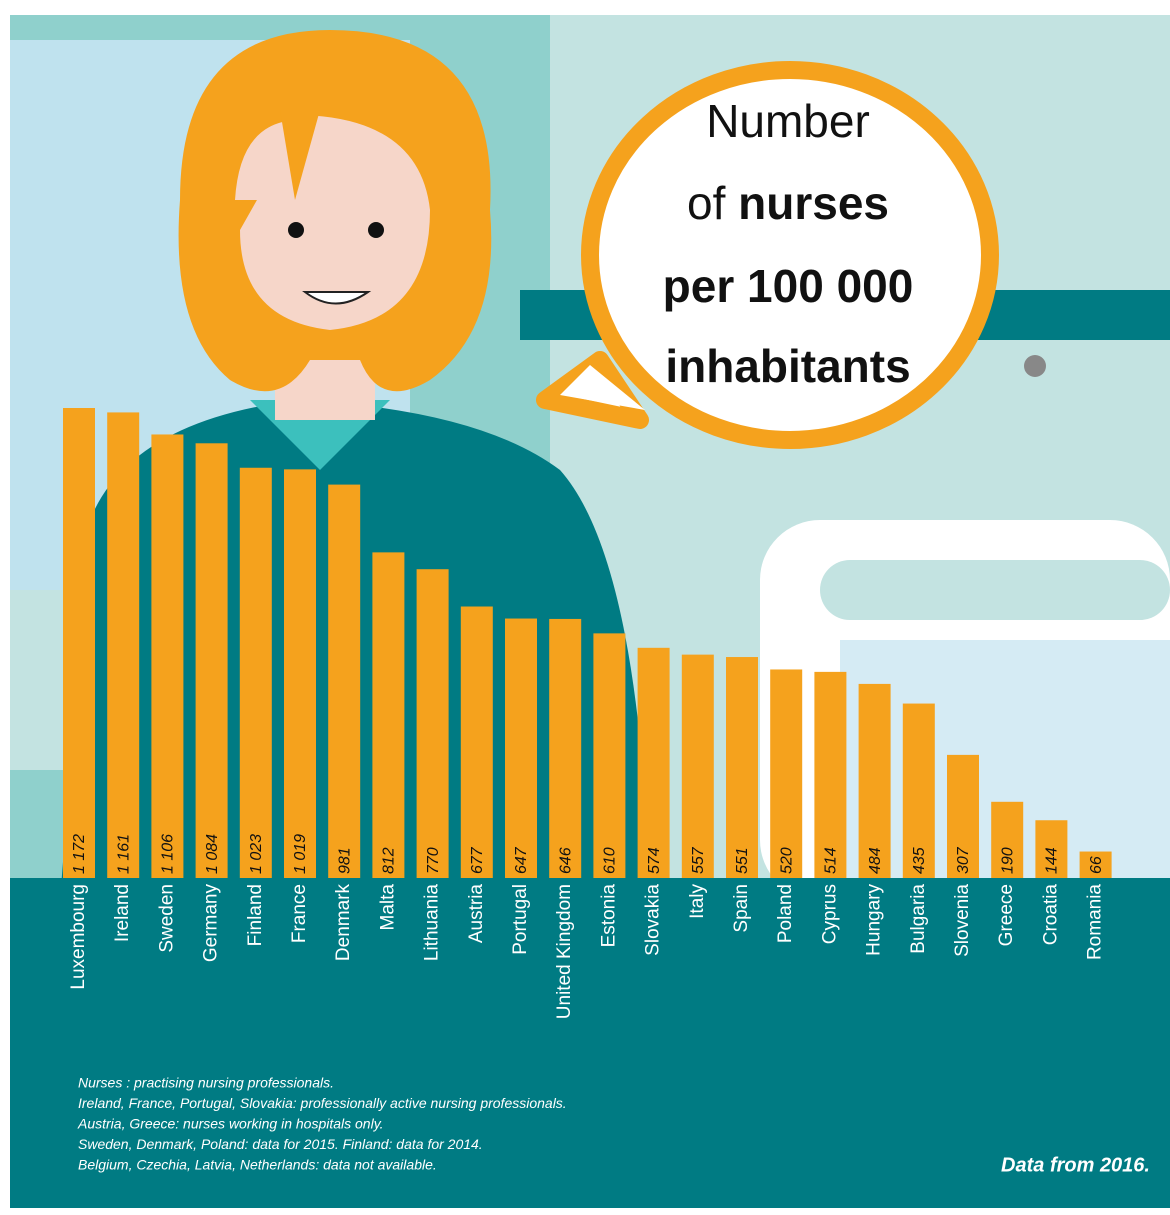 The height and width of the screenshot is (1215, 1170). Describe the element at coordinates (1095, 922) in the screenshot. I see `x-tick-label: Romania` at that location.